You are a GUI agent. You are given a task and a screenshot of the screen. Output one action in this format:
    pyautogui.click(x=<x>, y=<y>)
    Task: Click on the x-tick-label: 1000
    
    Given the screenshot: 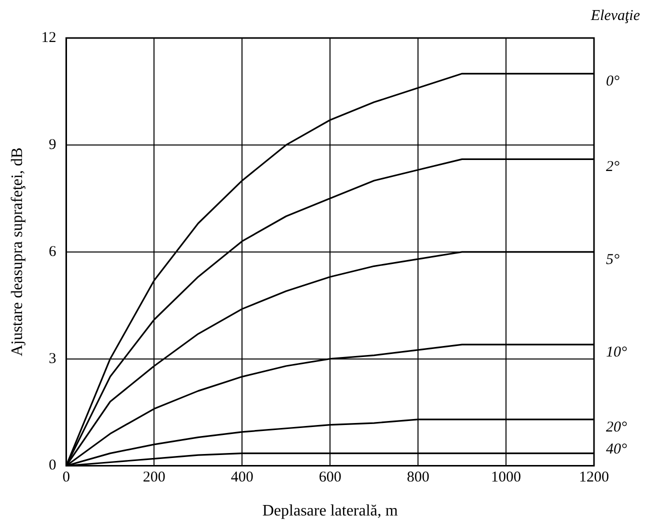 What is the action you would take?
    pyautogui.click(x=506, y=478)
    